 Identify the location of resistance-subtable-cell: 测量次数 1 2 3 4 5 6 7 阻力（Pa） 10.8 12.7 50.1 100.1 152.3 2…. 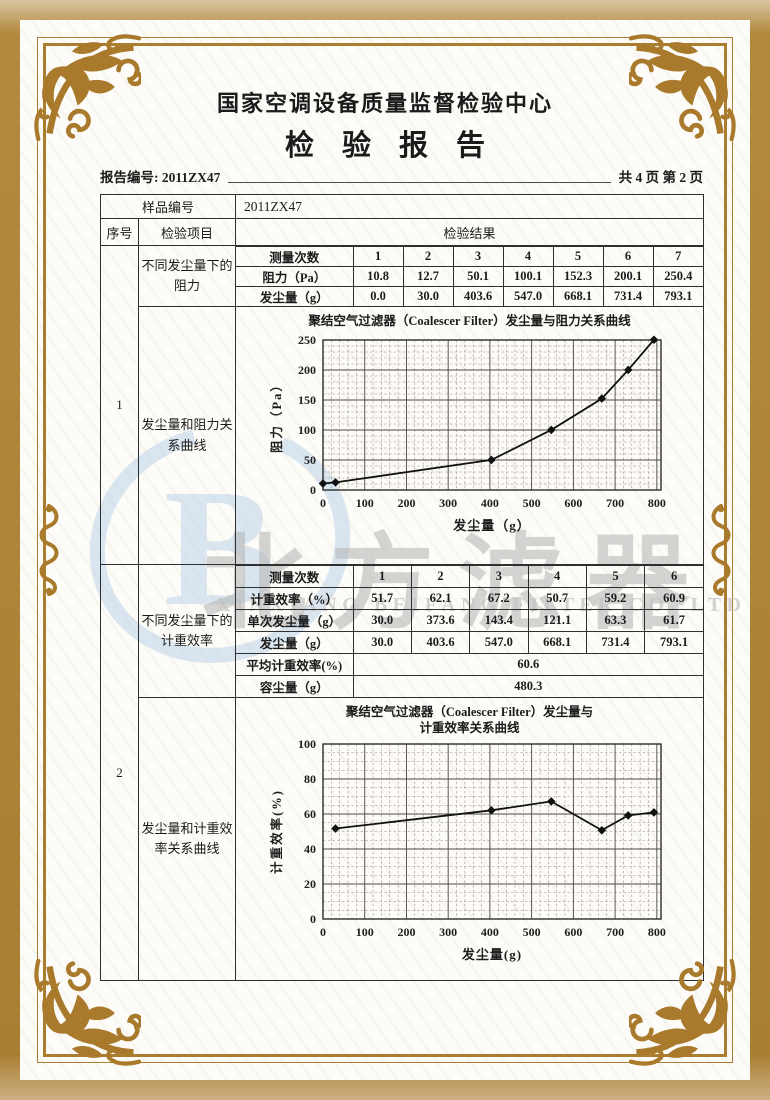
(470, 276).